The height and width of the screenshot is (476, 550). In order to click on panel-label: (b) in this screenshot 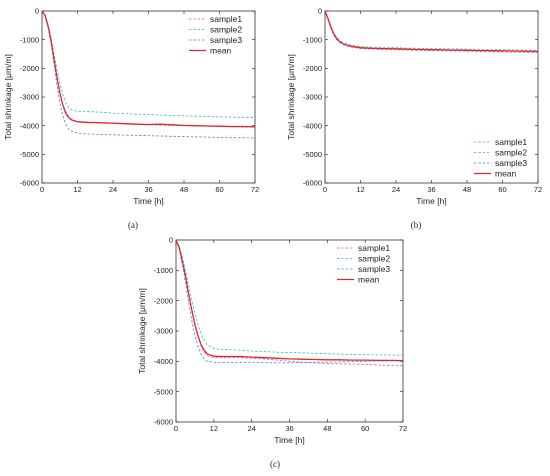, I will do `click(416, 225)`.